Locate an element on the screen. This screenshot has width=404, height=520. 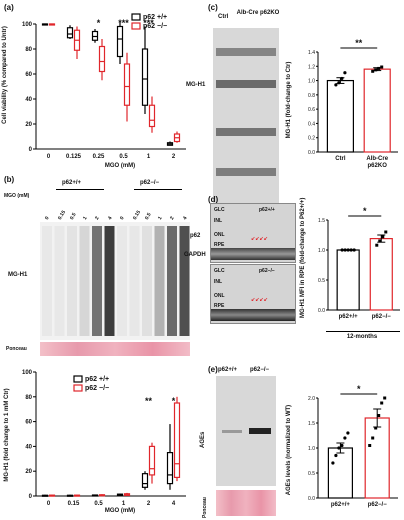
panel-b-label: (b) is located at coordinates (9, 179).